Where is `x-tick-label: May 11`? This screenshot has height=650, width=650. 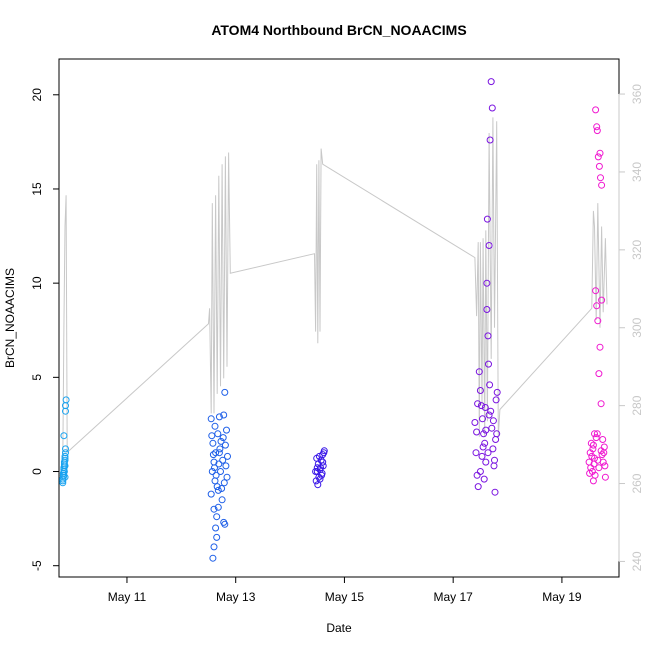 x-tick-label: May 11 is located at coordinates (127, 597).